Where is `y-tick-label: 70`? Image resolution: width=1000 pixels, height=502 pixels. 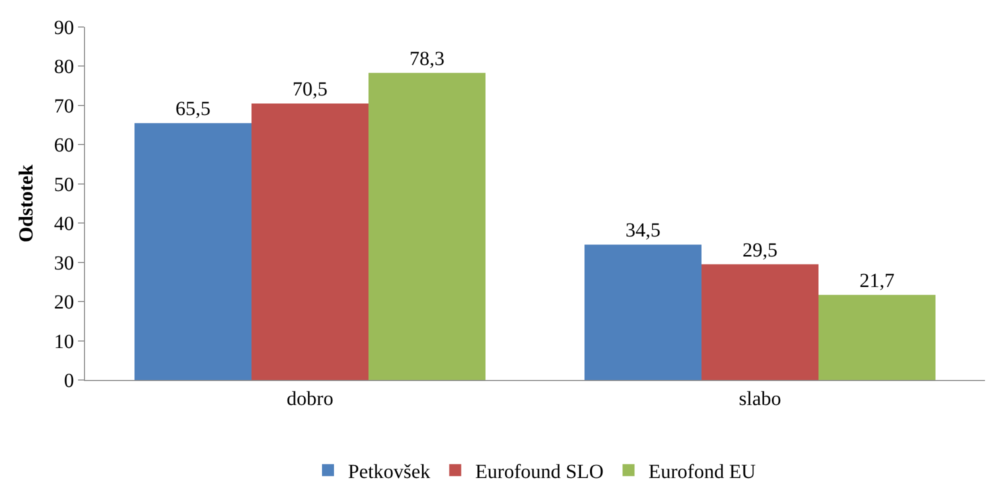
y-tick-label: 70 is located at coordinates (64, 106).